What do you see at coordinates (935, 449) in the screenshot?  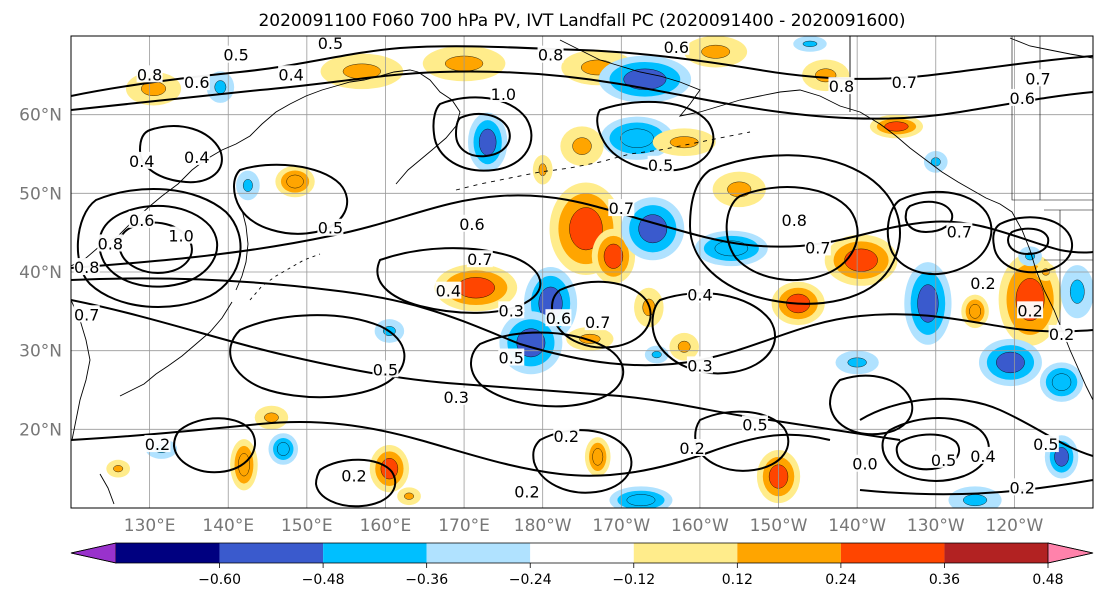 I see `contour-ring-0-5-southeast` at bounding box center [935, 449].